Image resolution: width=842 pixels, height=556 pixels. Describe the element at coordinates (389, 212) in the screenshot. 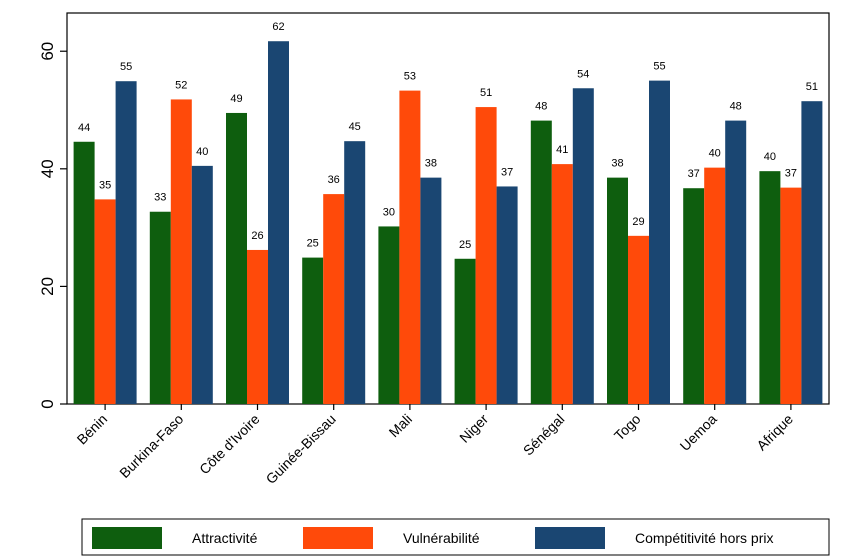

I see `data-label: 30` at that location.